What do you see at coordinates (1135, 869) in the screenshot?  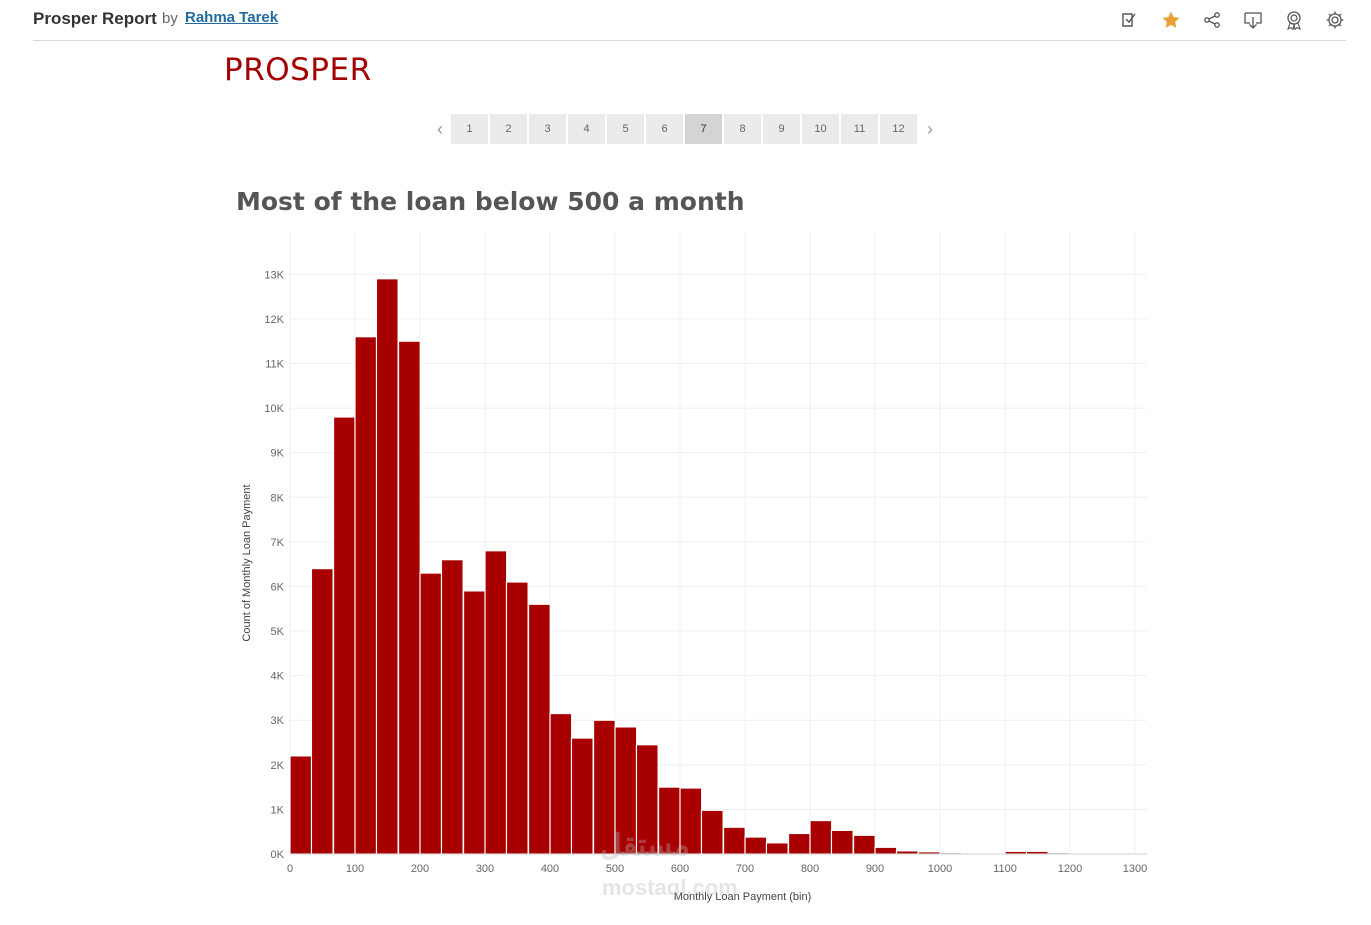 I see `x-tick-label: 1300` at bounding box center [1135, 869].